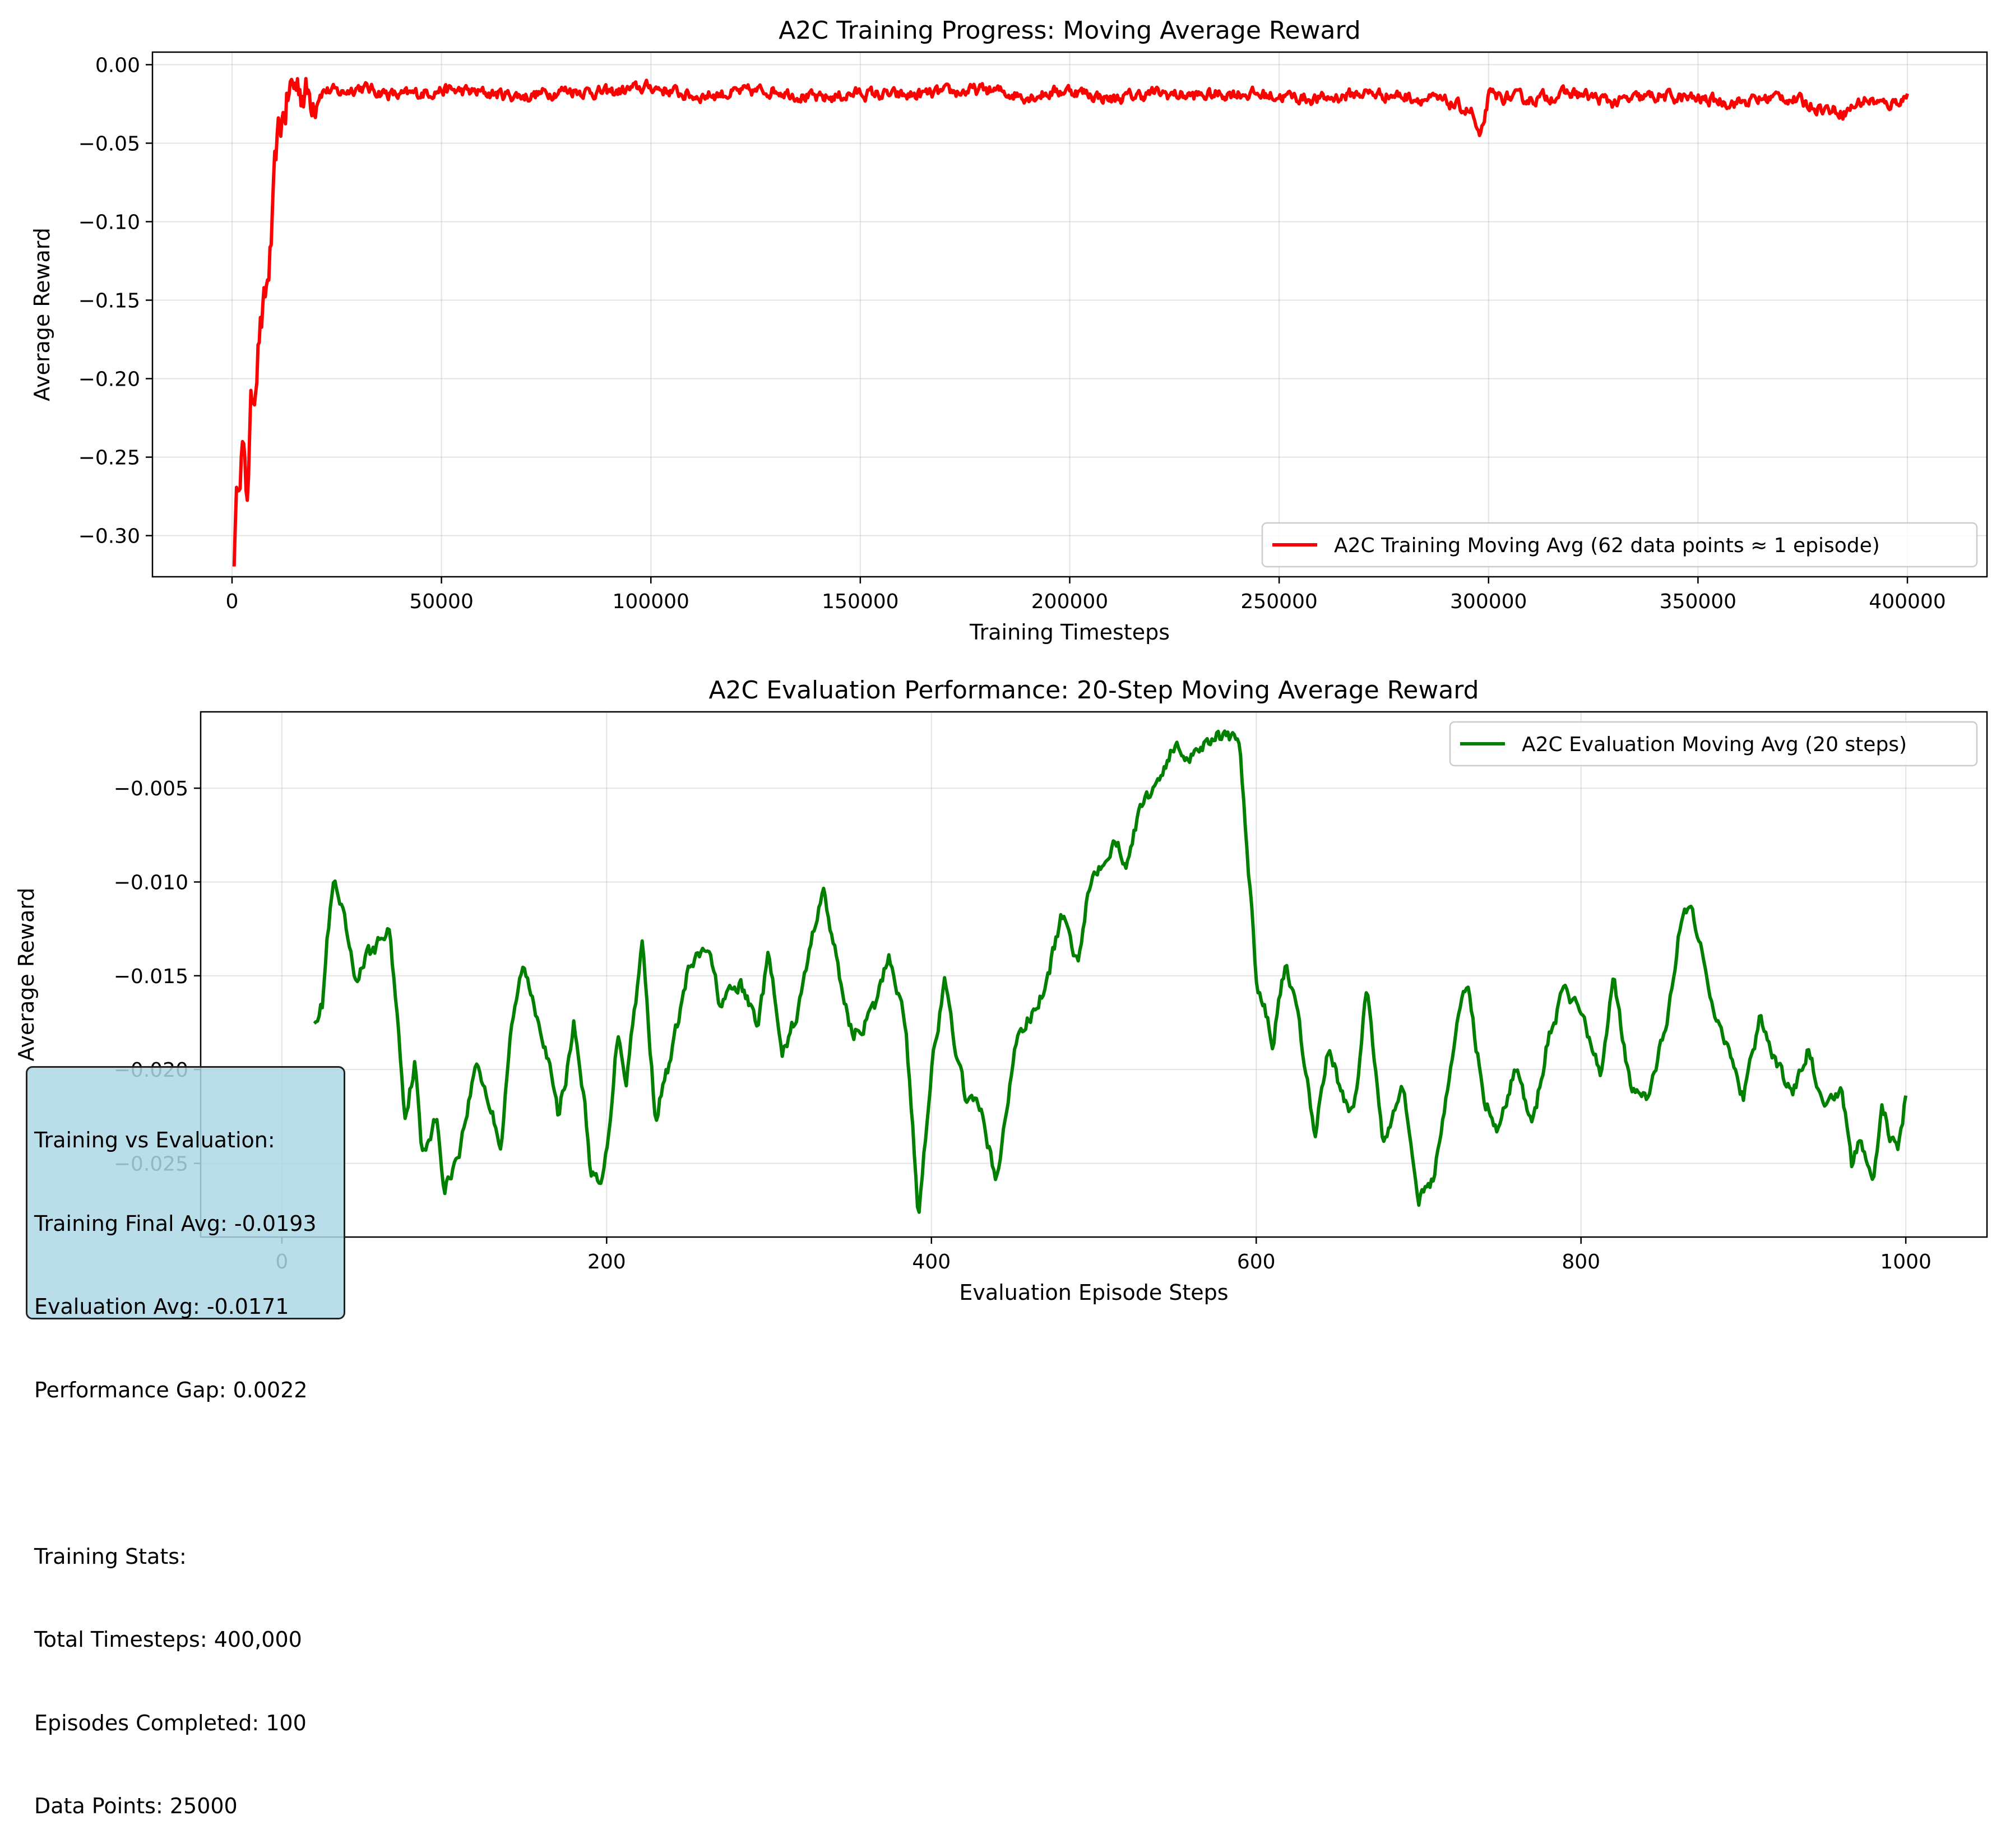 The width and height of the screenshot is (2001, 1848). Describe the element at coordinates (109, 223) in the screenshot. I see `y-tick-label: −0.10` at that location.